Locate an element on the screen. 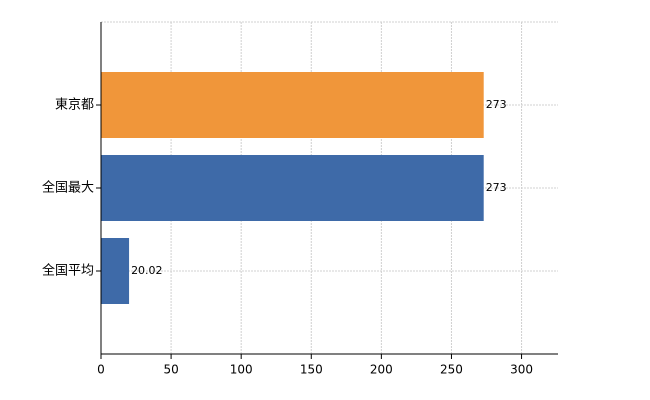 This screenshot has height=400, width=650. x-tick-label: 100 is located at coordinates (241, 370).